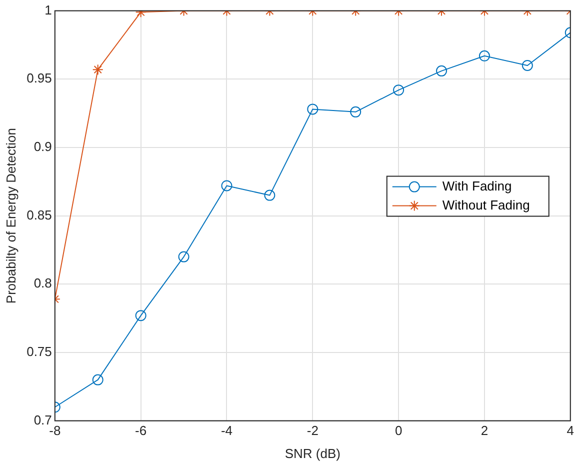  Describe the element at coordinates (39, 214) in the screenshot. I see `y-tick-label: 0.85` at that location.